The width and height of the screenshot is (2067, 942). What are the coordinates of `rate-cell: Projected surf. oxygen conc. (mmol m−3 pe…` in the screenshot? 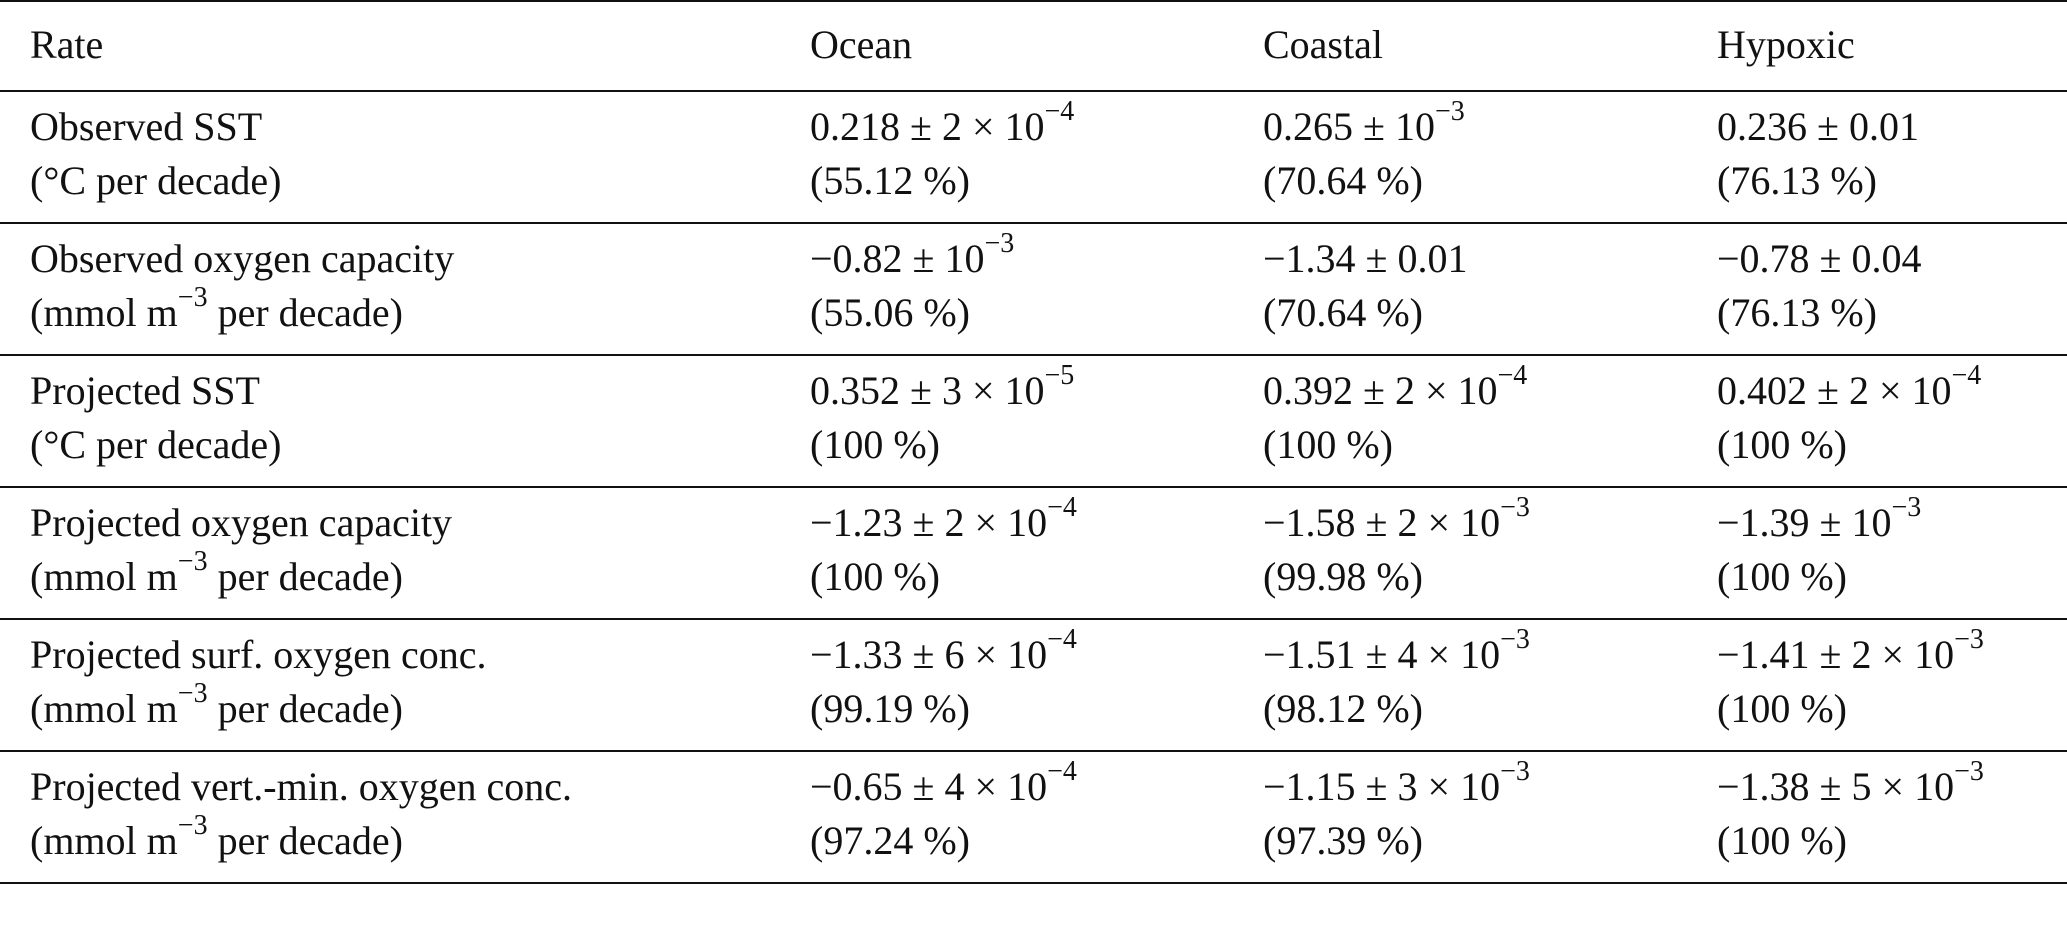 It's located at (390, 685).